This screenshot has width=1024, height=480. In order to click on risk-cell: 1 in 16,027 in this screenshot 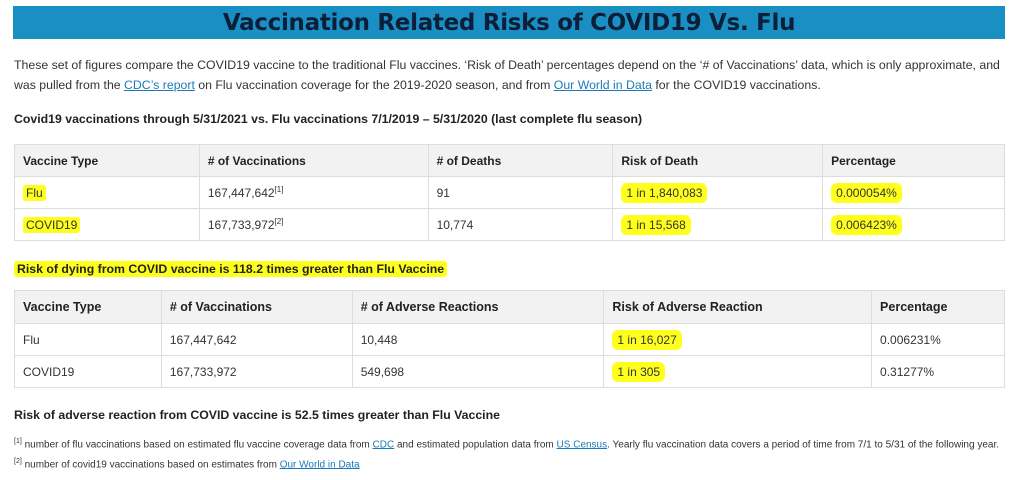, I will do `click(647, 339)`.